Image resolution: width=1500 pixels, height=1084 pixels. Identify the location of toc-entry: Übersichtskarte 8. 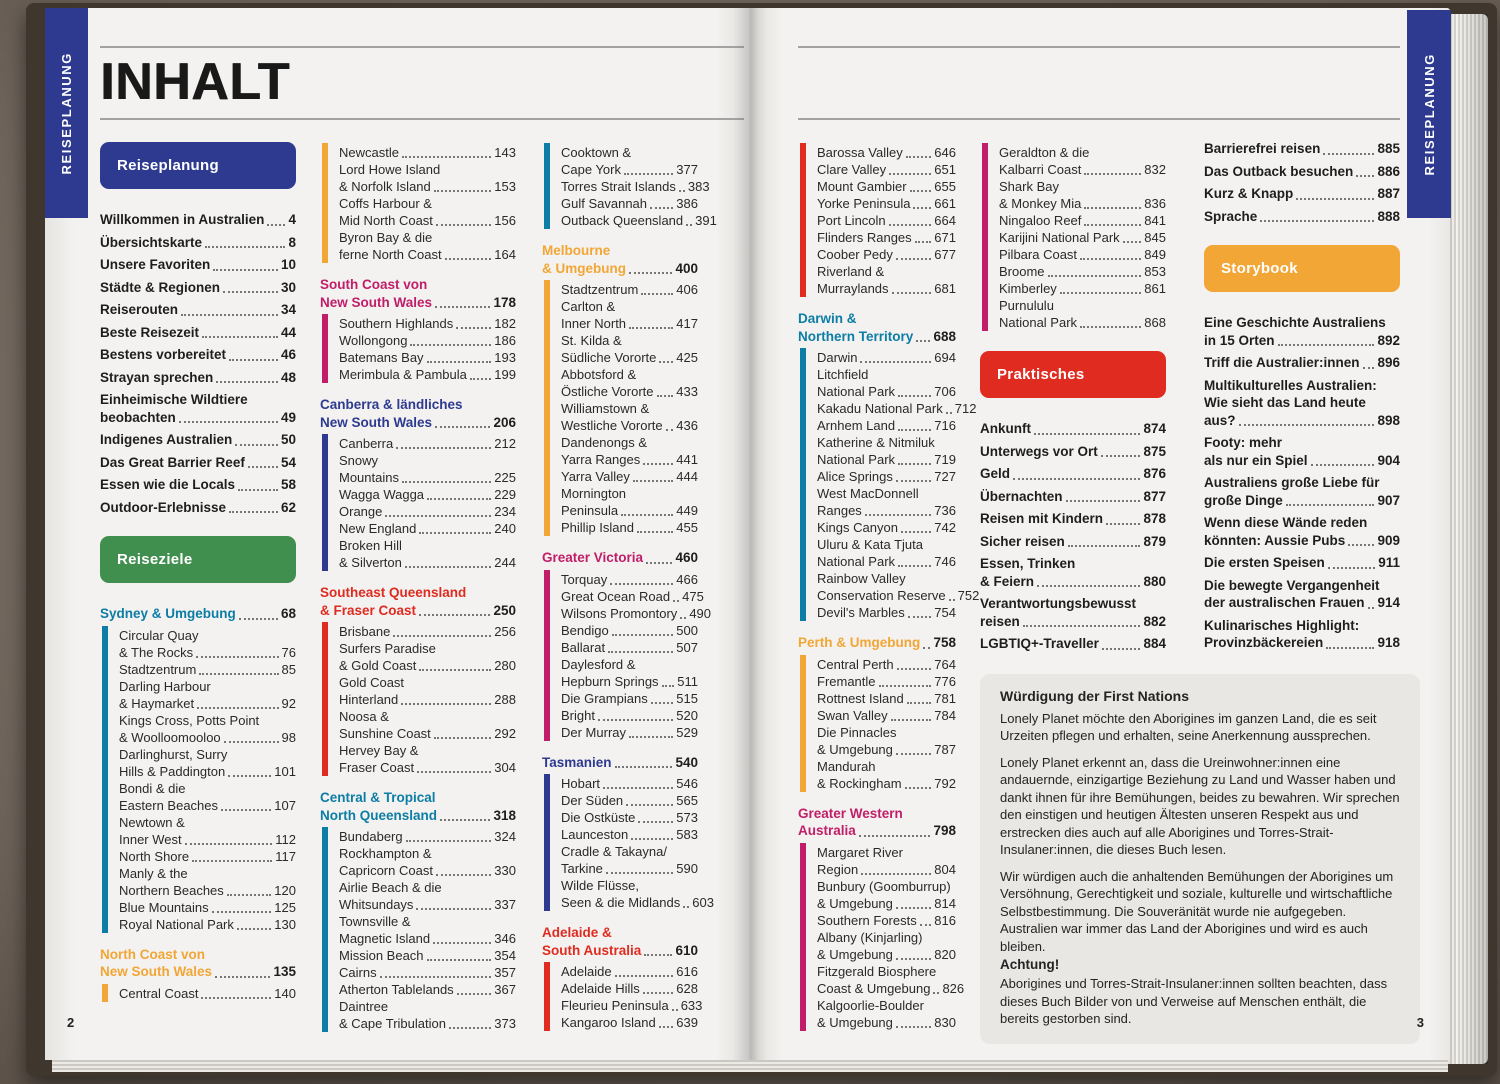
(198, 243).